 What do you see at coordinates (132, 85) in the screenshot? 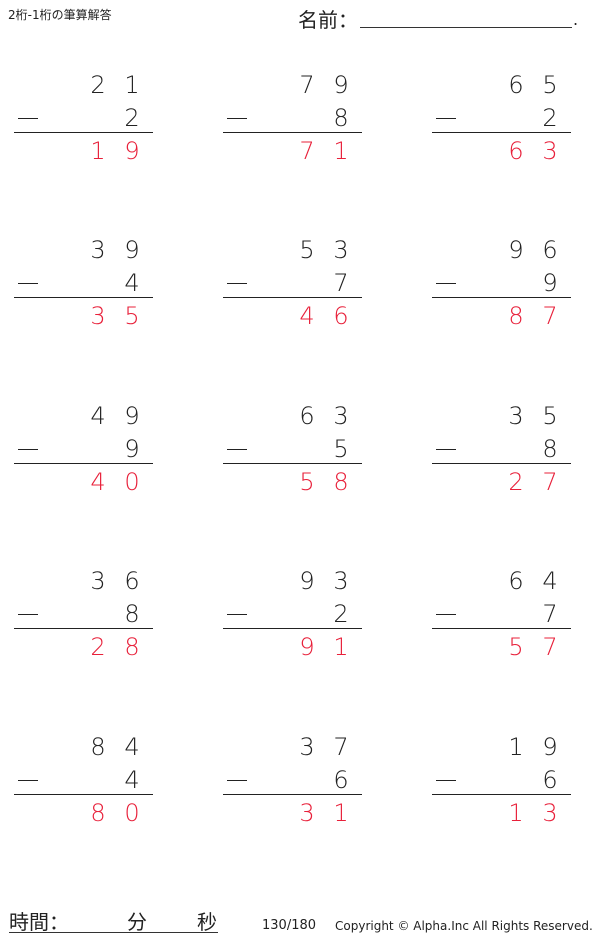
I see `minuend-ones: 1` at bounding box center [132, 85].